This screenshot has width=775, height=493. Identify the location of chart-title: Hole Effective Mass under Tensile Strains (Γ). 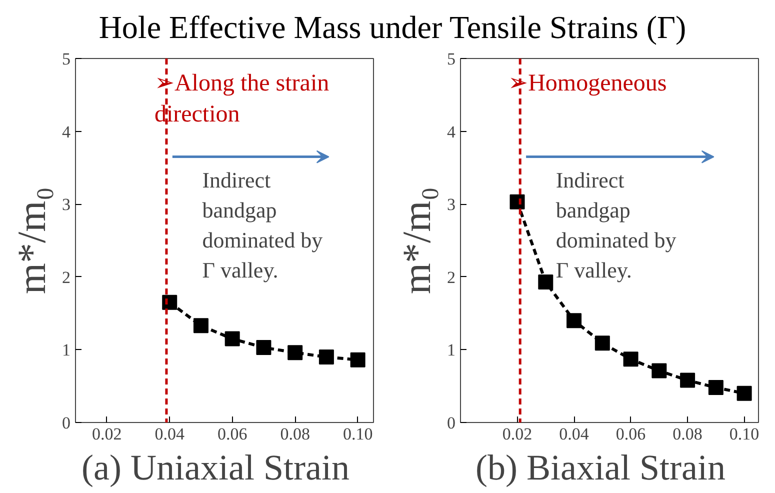
(392, 27).